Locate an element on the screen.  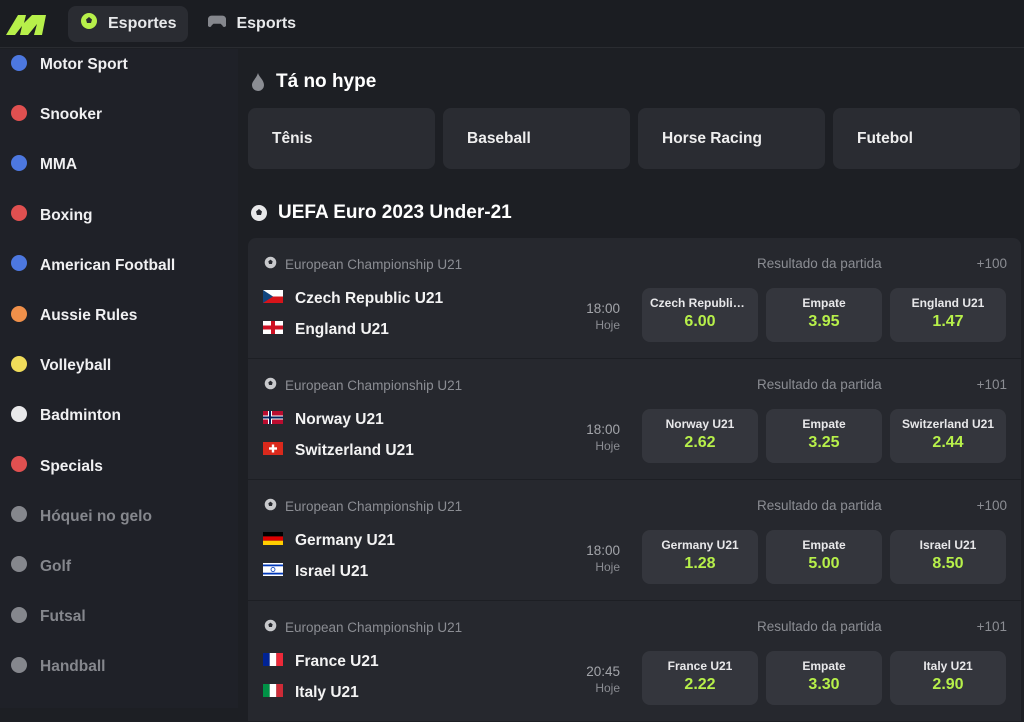
sidebar-item-american-football: American Football is located at coordinates (119, 266).